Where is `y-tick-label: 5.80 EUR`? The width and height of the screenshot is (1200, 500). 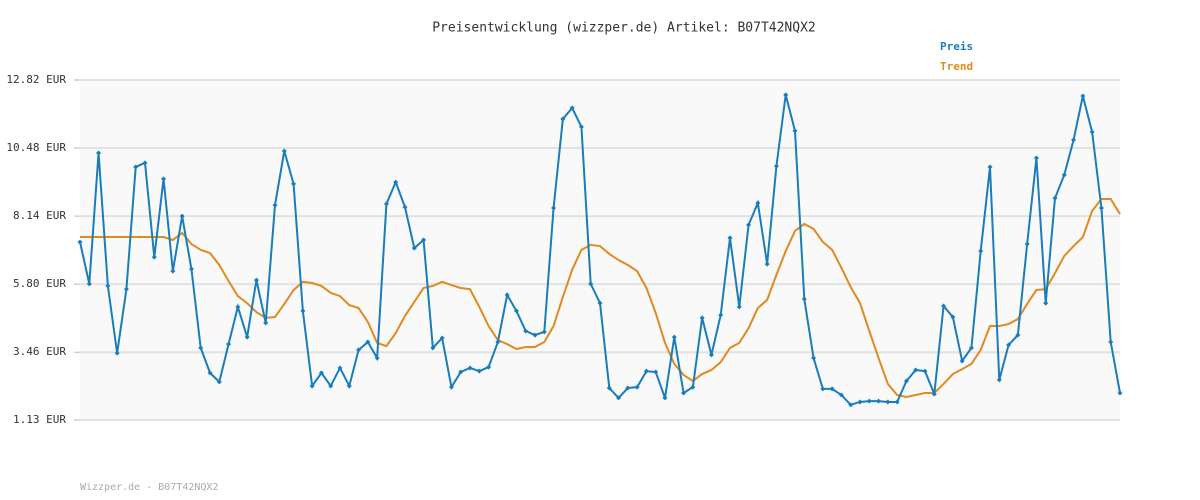
y-tick-label: 5.80 EUR is located at coordinates (39, 283).